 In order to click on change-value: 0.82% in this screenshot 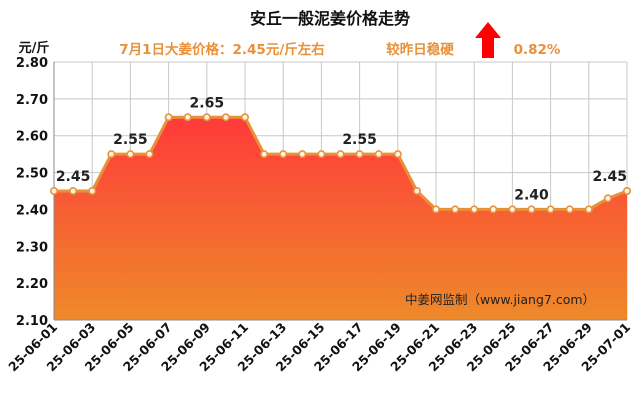, I will do `click(537, 50)`.